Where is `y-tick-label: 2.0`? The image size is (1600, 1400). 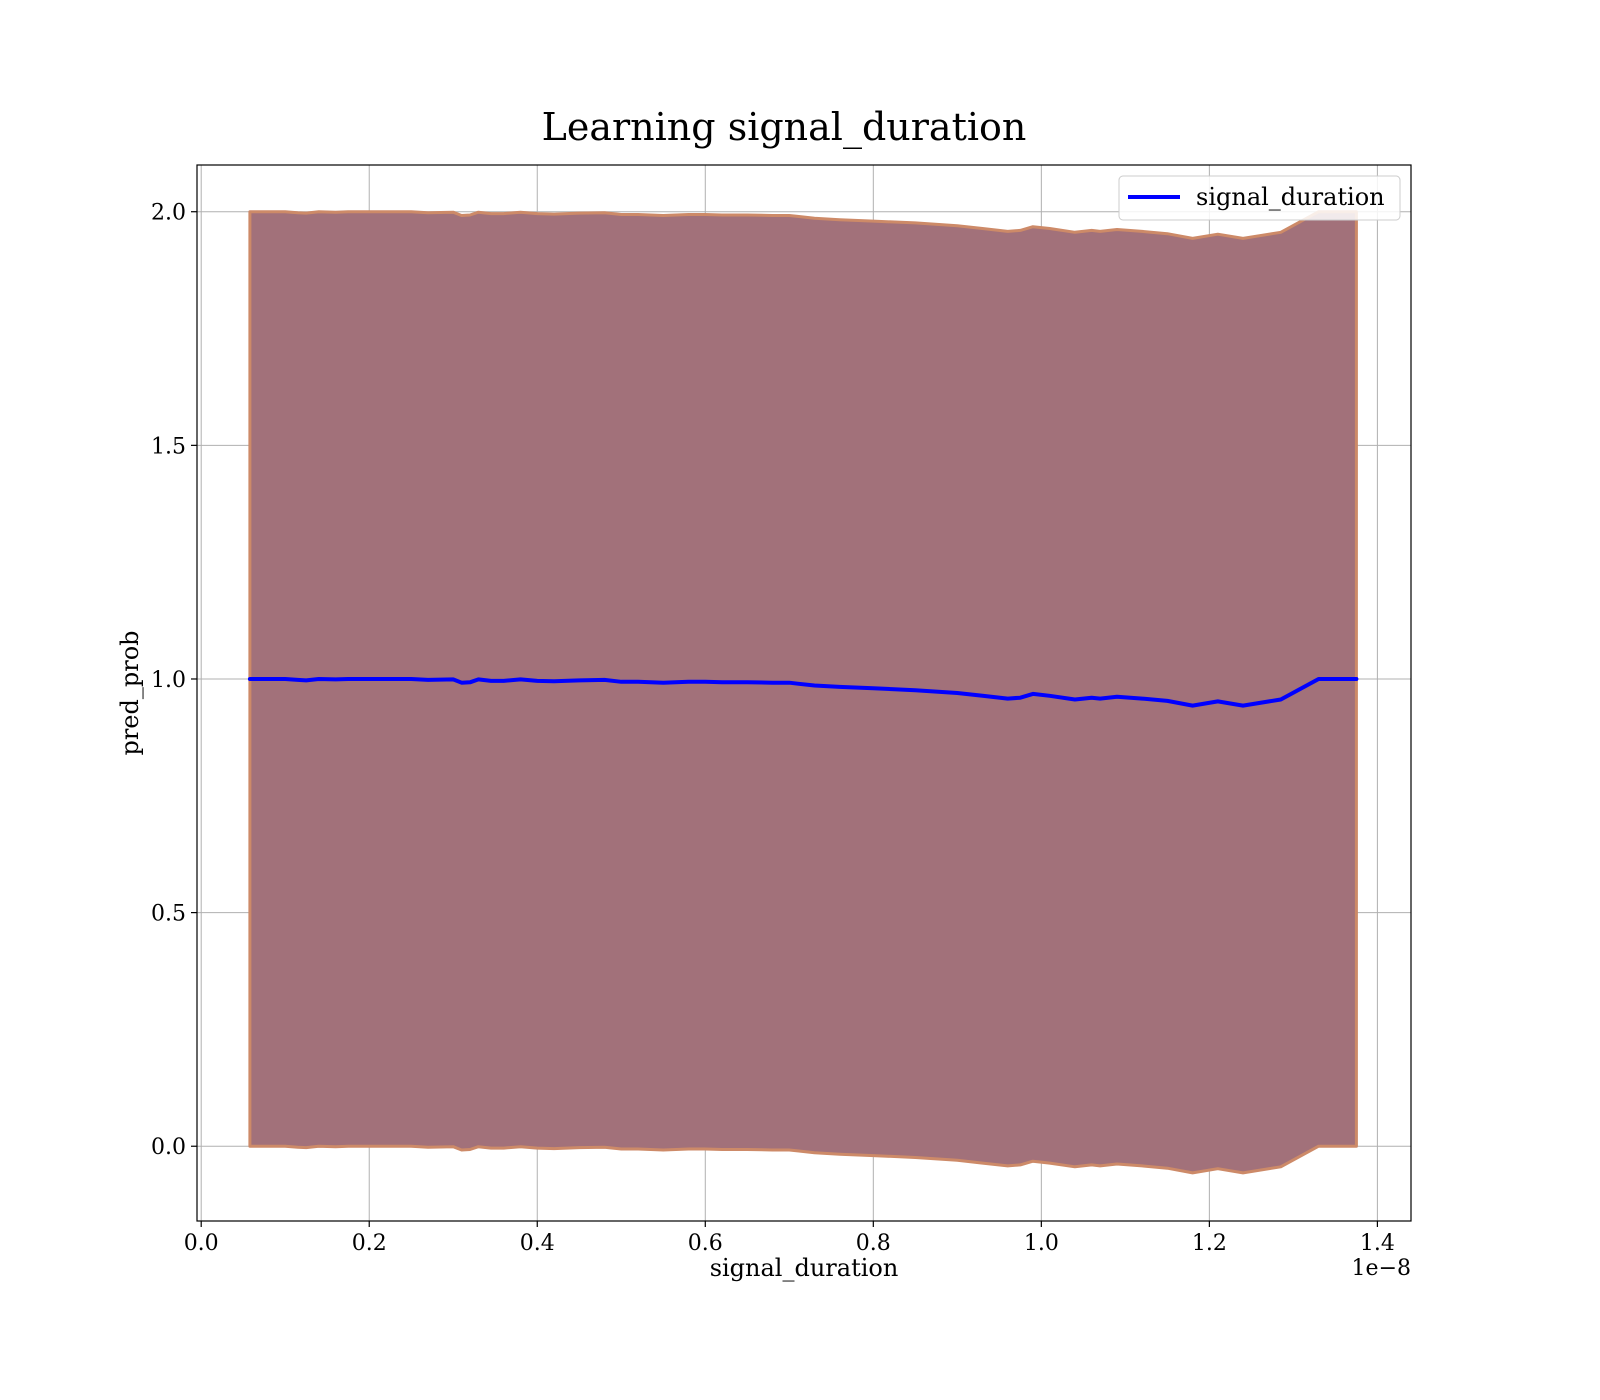
y-tick-label: 2.0 is located at coordinates (168, 213).